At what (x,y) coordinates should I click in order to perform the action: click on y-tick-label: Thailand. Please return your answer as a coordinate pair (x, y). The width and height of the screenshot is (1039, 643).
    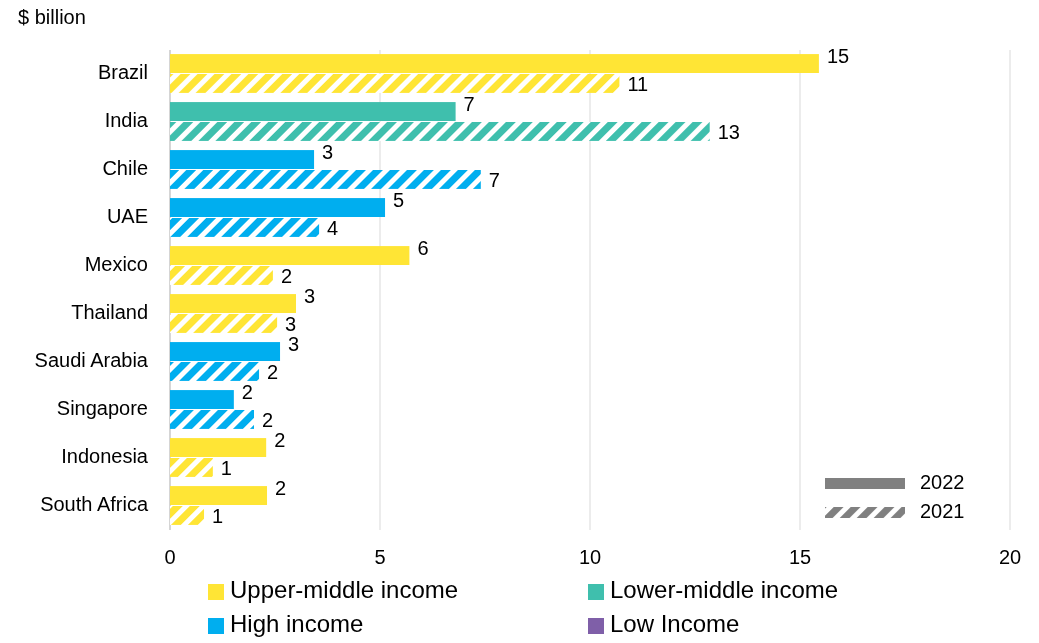
    Looking at the image, I should click on (109, 312).